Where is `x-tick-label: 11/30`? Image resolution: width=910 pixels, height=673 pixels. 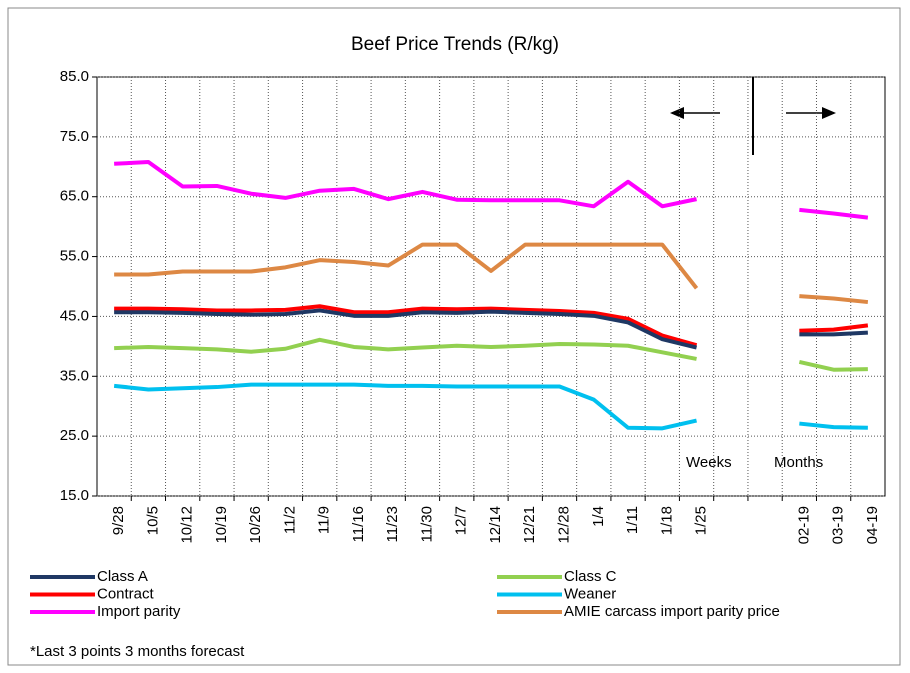
x-tick-label: 11/30 is located at coordinates (426, 524).